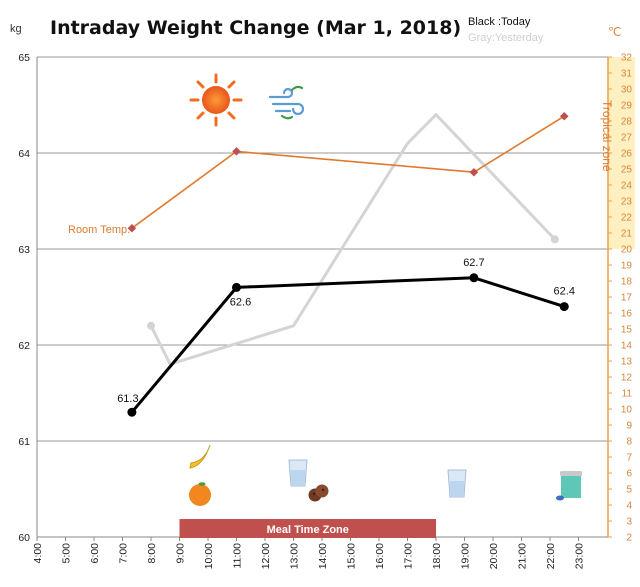 The width and height of the screenshot is (640, 587). What do you see at coordinates (24, 346) in the screenshot?
I see `y-tick-label: 62` at bounding box center [24, 346].